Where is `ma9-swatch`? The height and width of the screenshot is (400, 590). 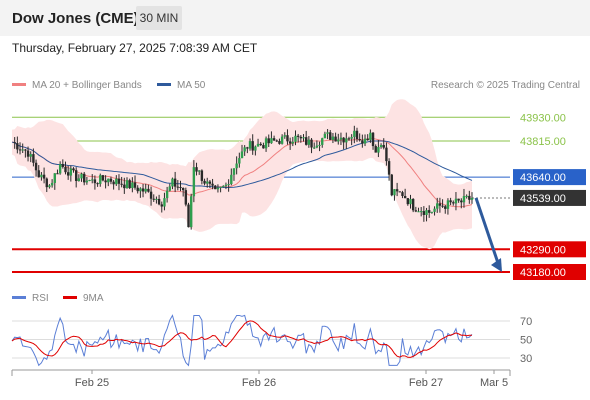
ma9-swatch is located at coordinates (70, 297).